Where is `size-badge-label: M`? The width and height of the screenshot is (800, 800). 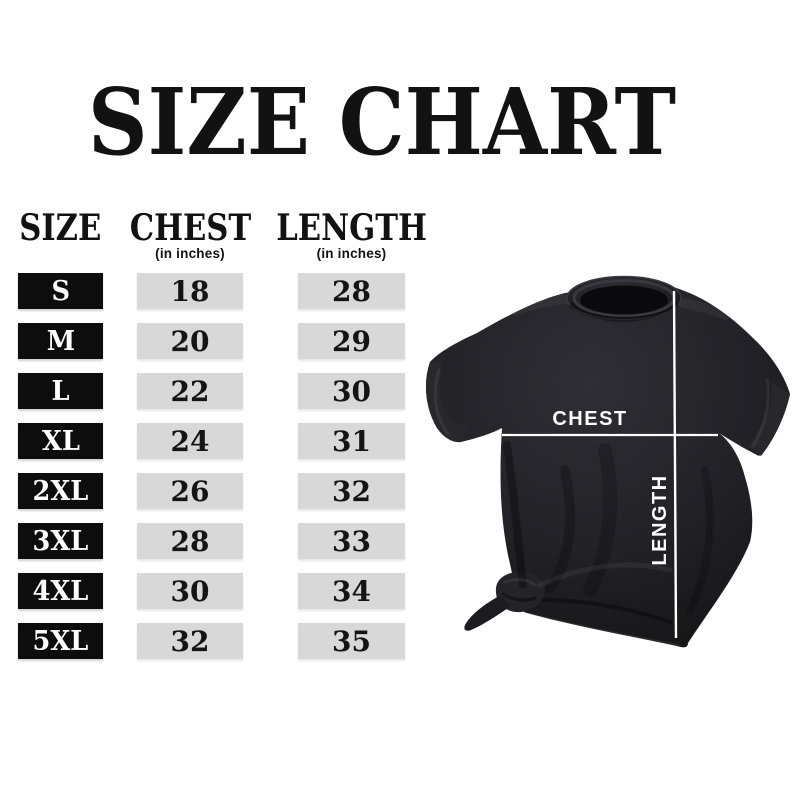 size-badge-label: M is located at coordinates (60, 341).